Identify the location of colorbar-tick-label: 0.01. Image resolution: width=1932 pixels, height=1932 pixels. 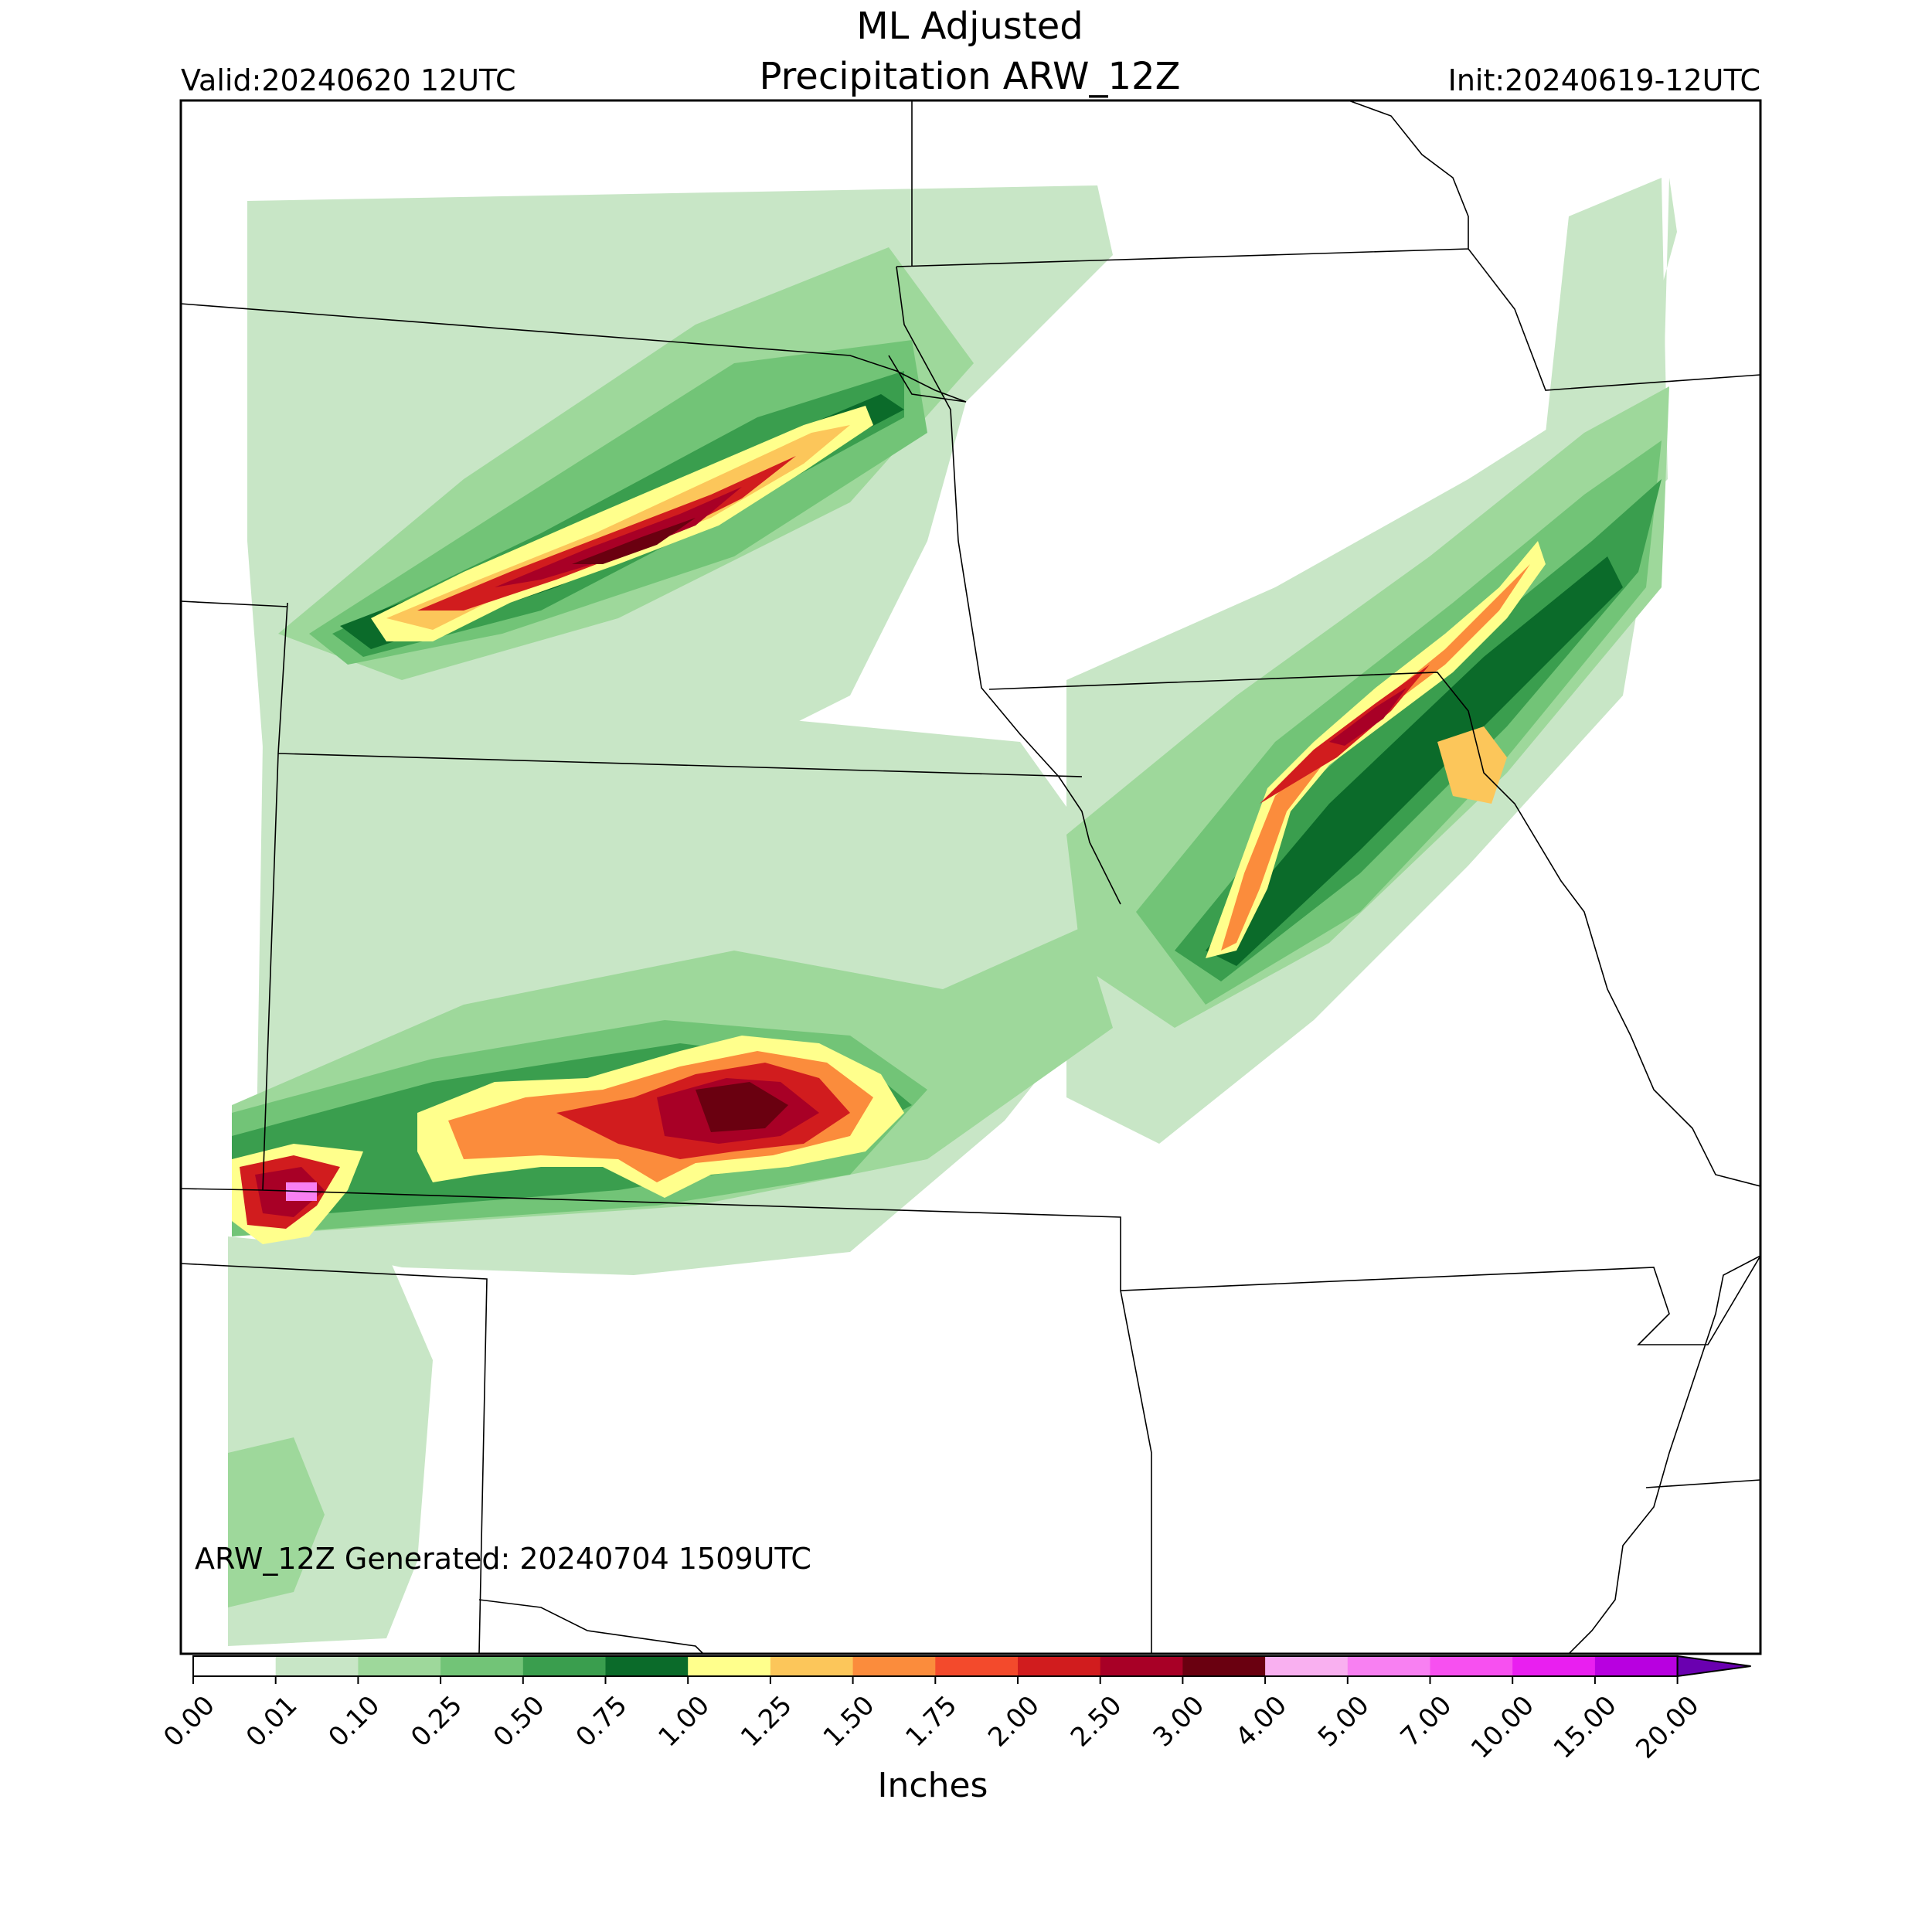
(272, 1722).